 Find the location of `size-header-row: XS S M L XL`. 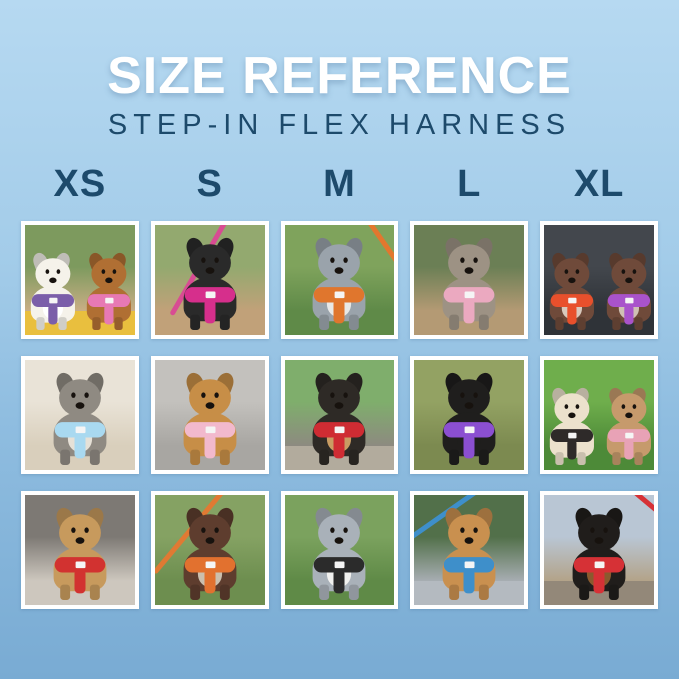

size-header-row: XS S M L XL is located at coordinates (339, 184).